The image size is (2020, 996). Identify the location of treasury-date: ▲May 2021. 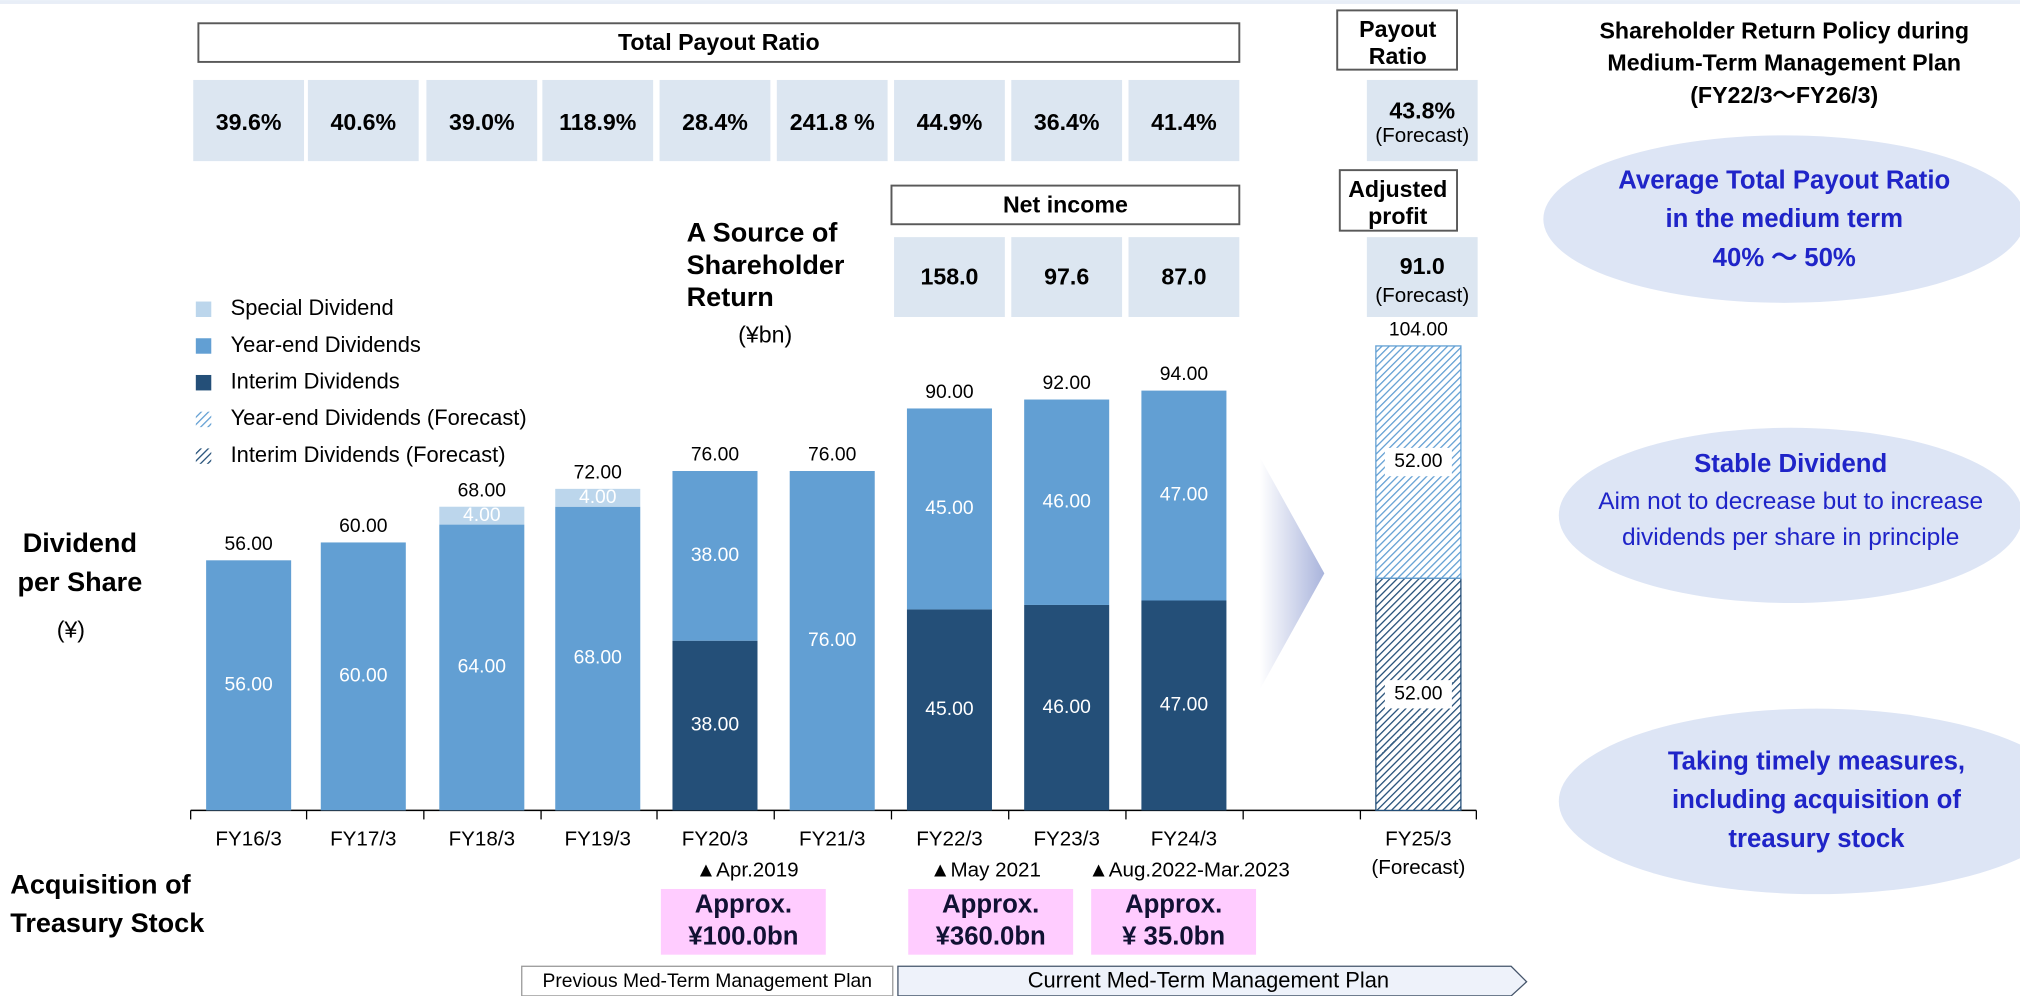
(985, 869).